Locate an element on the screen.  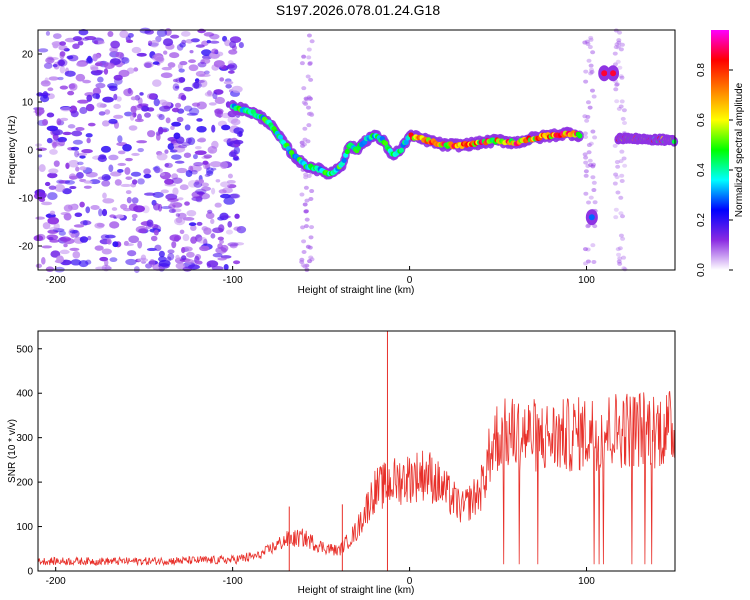
y-tick-label: -20 is located at coordinates (26, 247).